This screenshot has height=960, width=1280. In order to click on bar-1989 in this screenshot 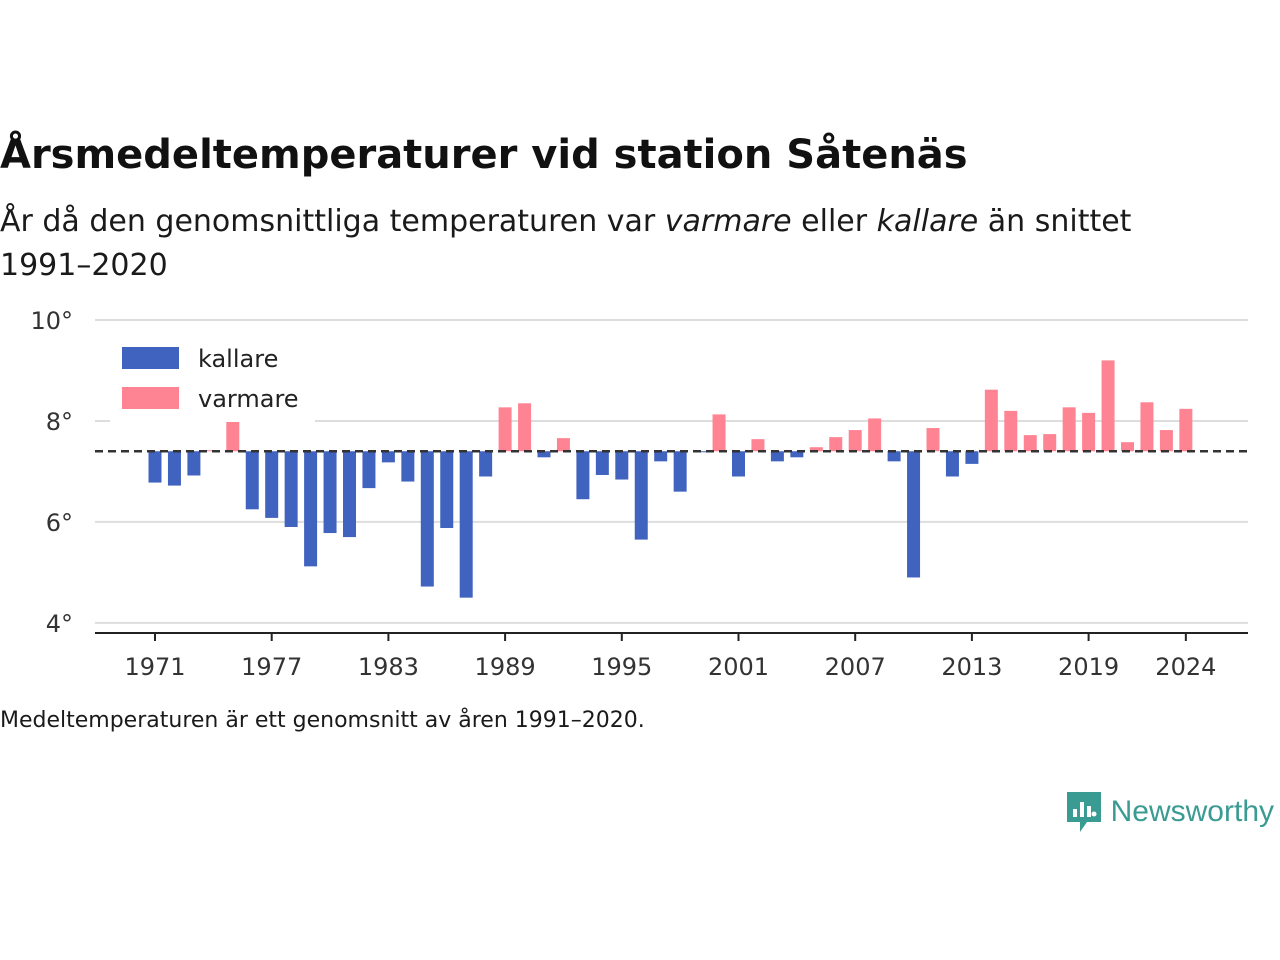, I will do `click(505, 429)`.